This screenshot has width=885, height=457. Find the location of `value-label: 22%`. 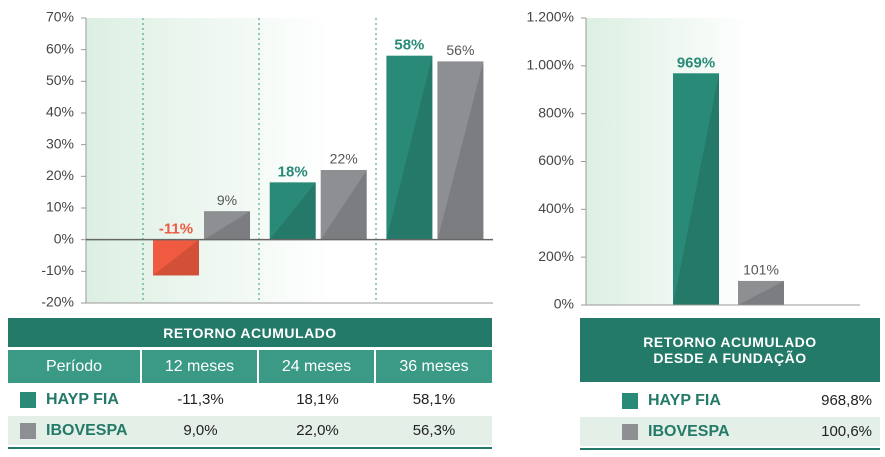

value-label: 22% is located at coordinates (344, 159).